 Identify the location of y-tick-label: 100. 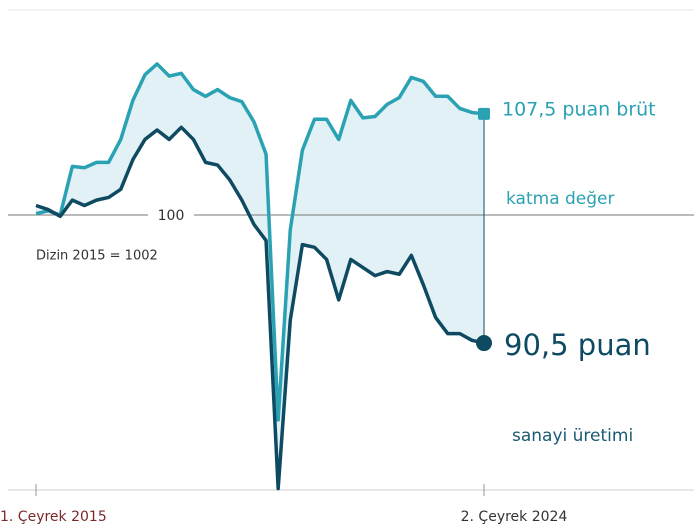
(171, 216).